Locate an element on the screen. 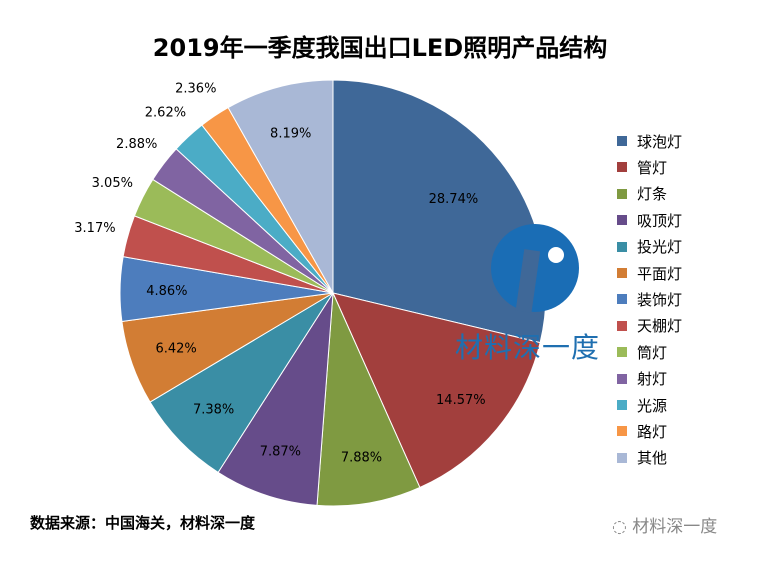 Image resolution: width=760 pixels, height=562 pixels. data-label: 28.74% is located at coordinates (454, 199).